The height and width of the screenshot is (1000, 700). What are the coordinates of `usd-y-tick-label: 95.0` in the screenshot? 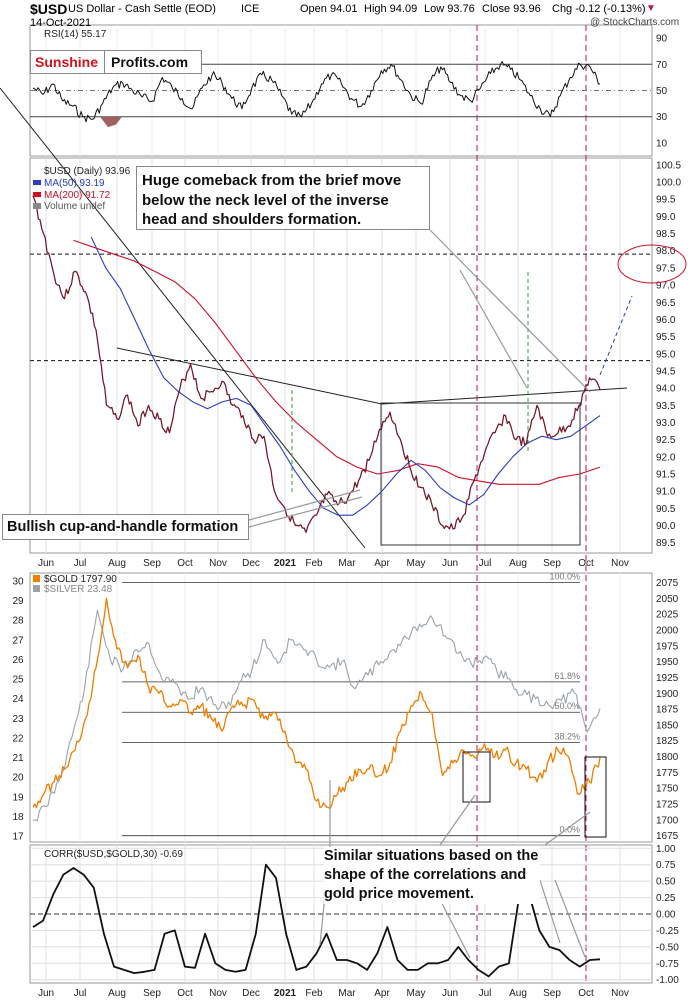 It's located at (666, 354).